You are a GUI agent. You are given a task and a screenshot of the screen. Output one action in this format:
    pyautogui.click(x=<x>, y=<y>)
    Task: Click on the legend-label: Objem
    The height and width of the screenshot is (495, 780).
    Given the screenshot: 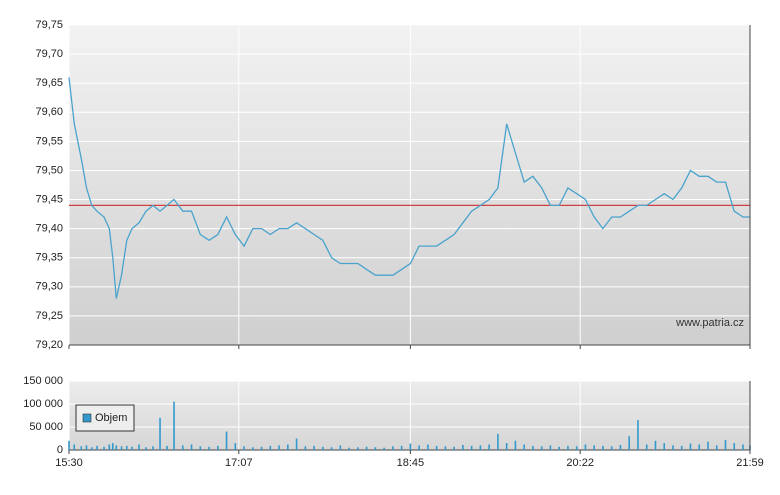 What is the action you would take?
    pyautogui.click(x=111, y=418)
    